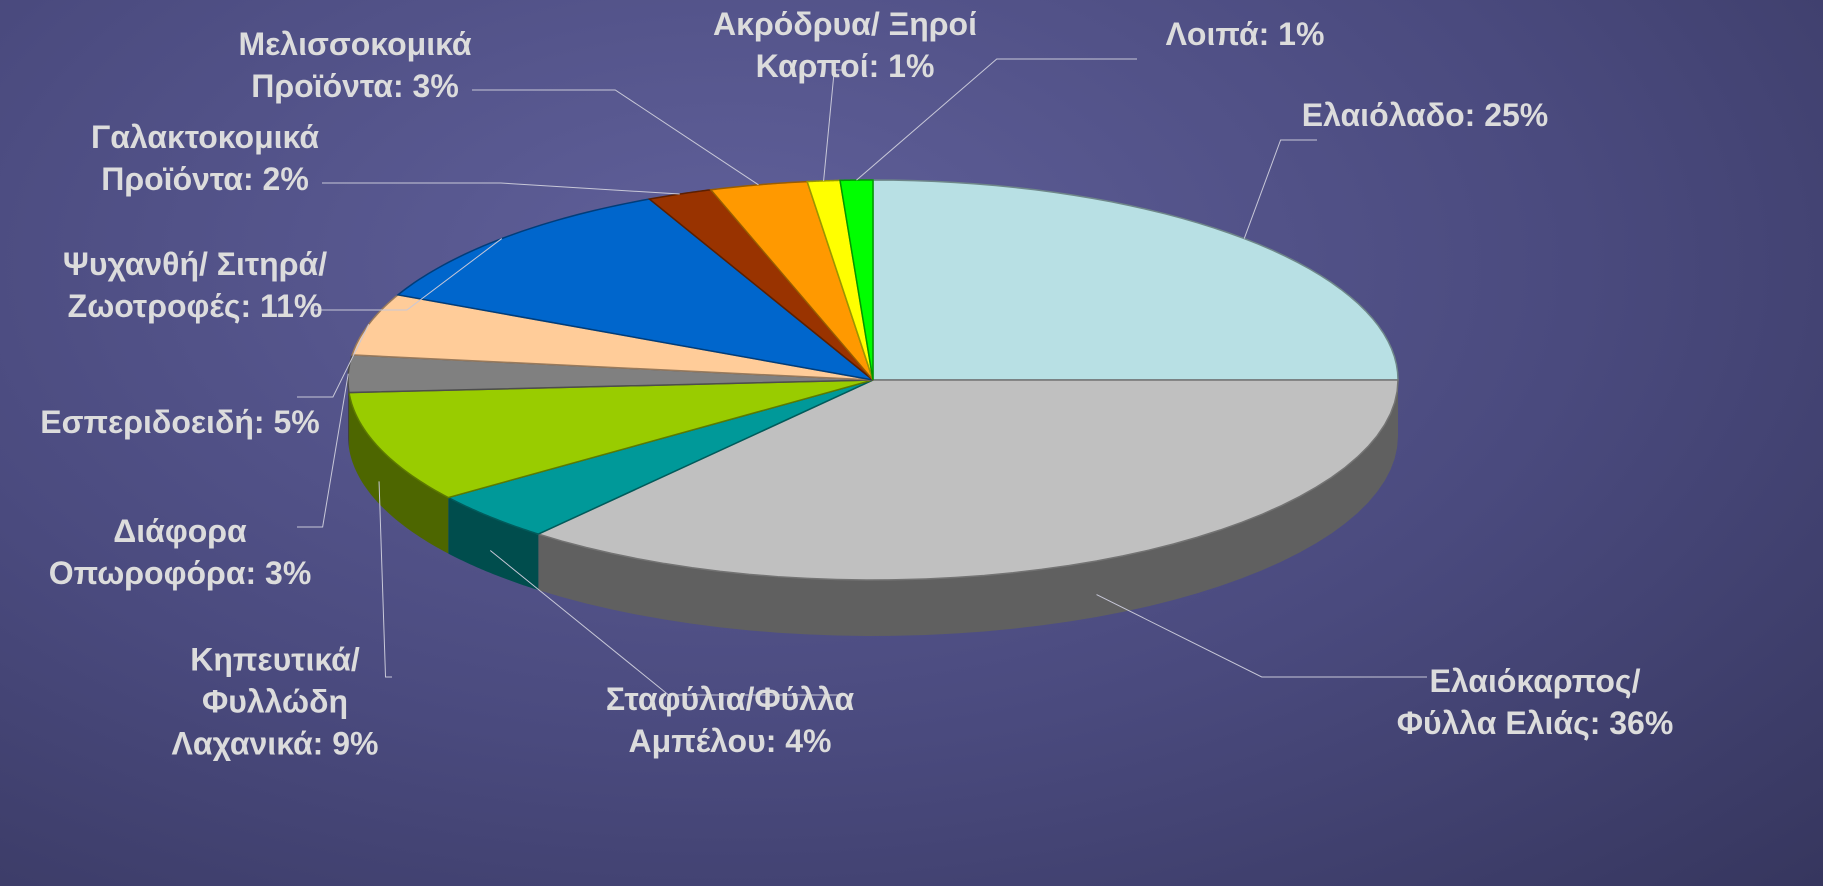 The height and width of the screenshot is (886, 1823). Describe the element at coordinates (1535, 701) in the screenshot. I see `data-label: Ελαιόκαρπος/ Φύλλα Ελιάς: 36%` at that location.